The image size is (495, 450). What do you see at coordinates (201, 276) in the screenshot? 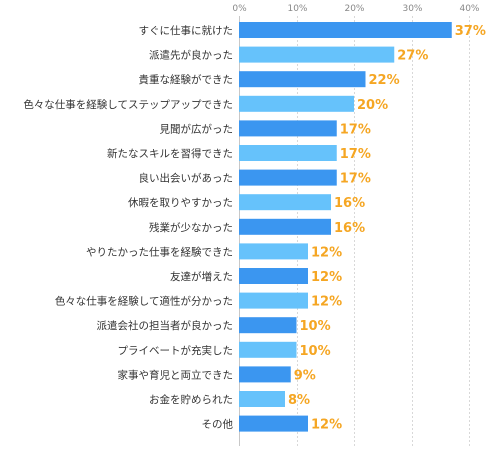
I see `category-label-10: 友達が増えた` at bounding box center [201, 276].